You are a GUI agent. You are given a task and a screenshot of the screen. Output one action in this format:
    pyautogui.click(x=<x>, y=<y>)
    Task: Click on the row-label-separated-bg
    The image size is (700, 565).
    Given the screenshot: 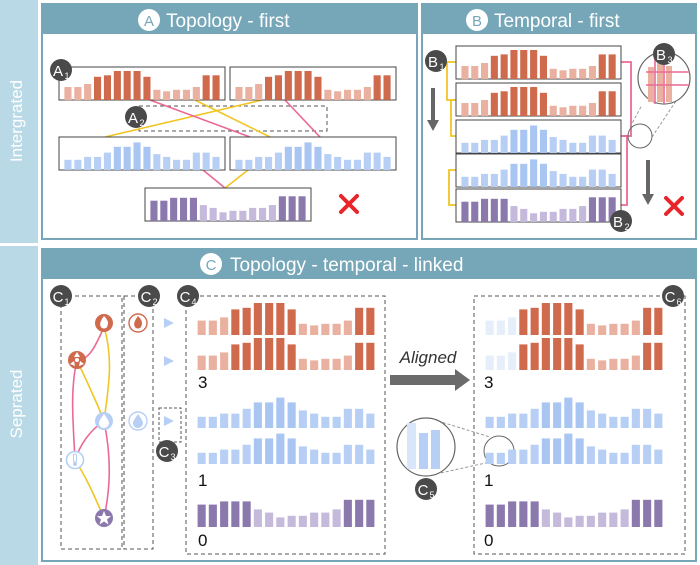 What is the action you would take?
    pyautogui.click(x=19, y=405)
    